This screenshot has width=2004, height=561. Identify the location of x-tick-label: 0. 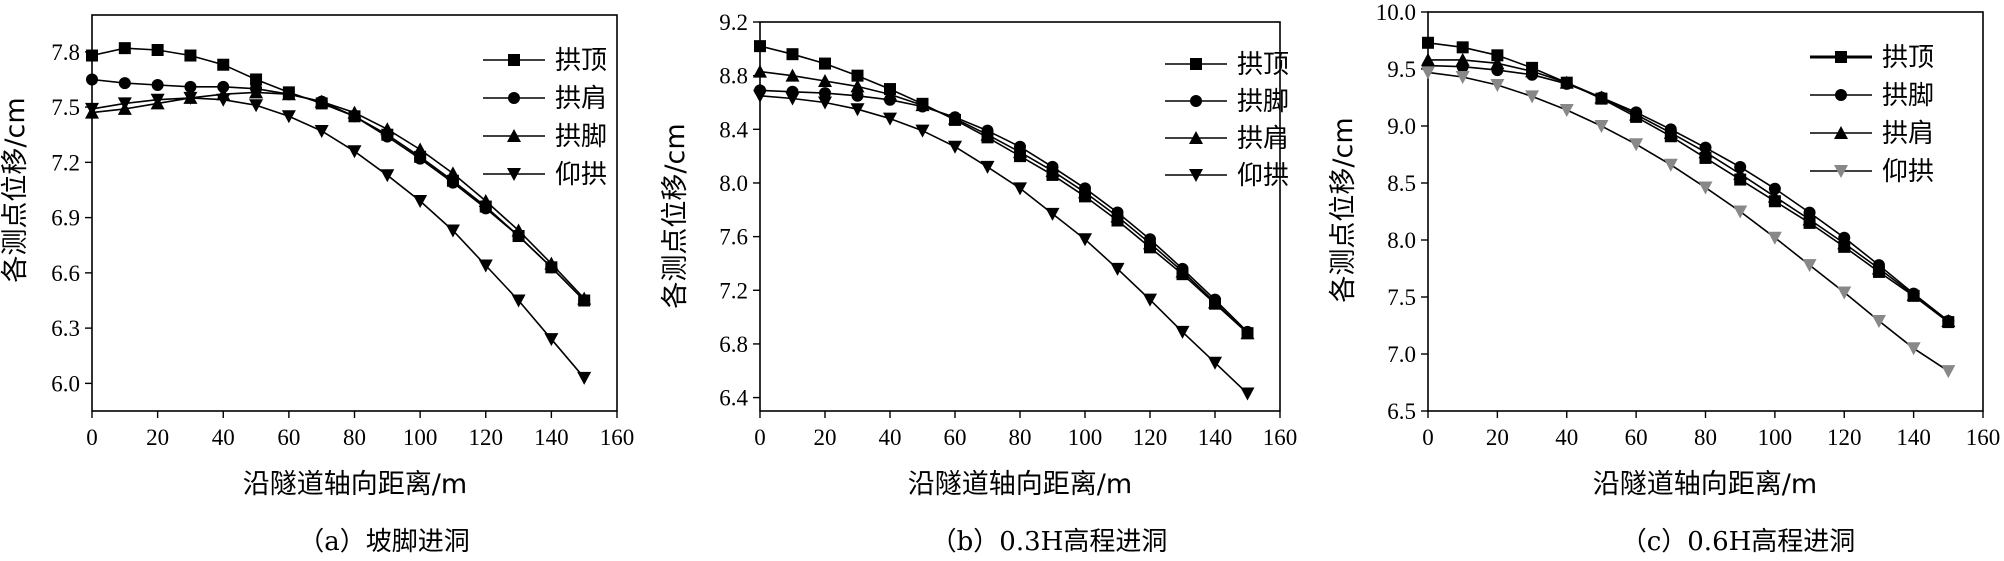
(92, 437).